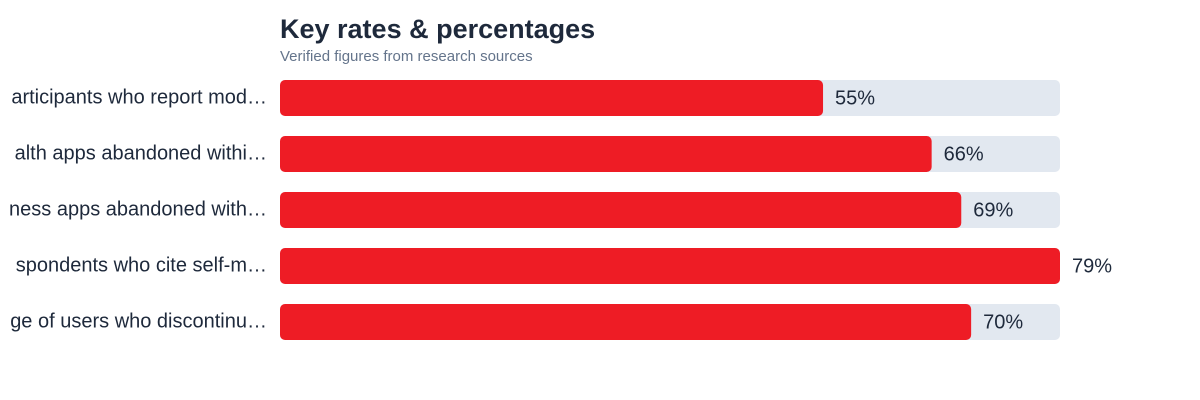 This screenshot has width=1200, height=400. What do you see at coordinates (1003, 322) in the screenshot?
I see `value-label: 70%` at bounding box center [1003, 322].